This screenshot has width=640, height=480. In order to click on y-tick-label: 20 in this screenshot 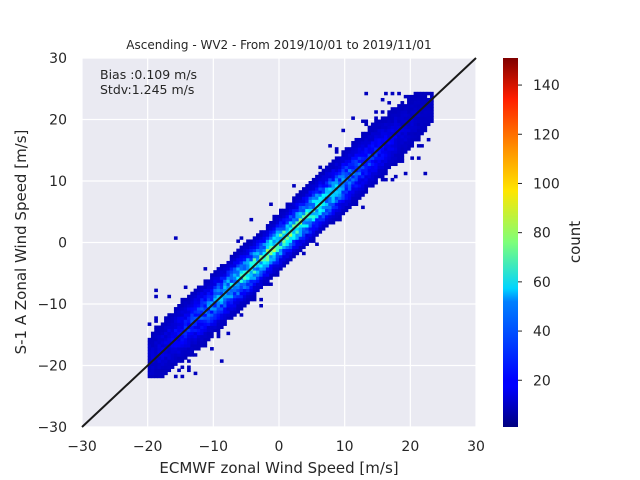, I will do `click(58, 121)`.